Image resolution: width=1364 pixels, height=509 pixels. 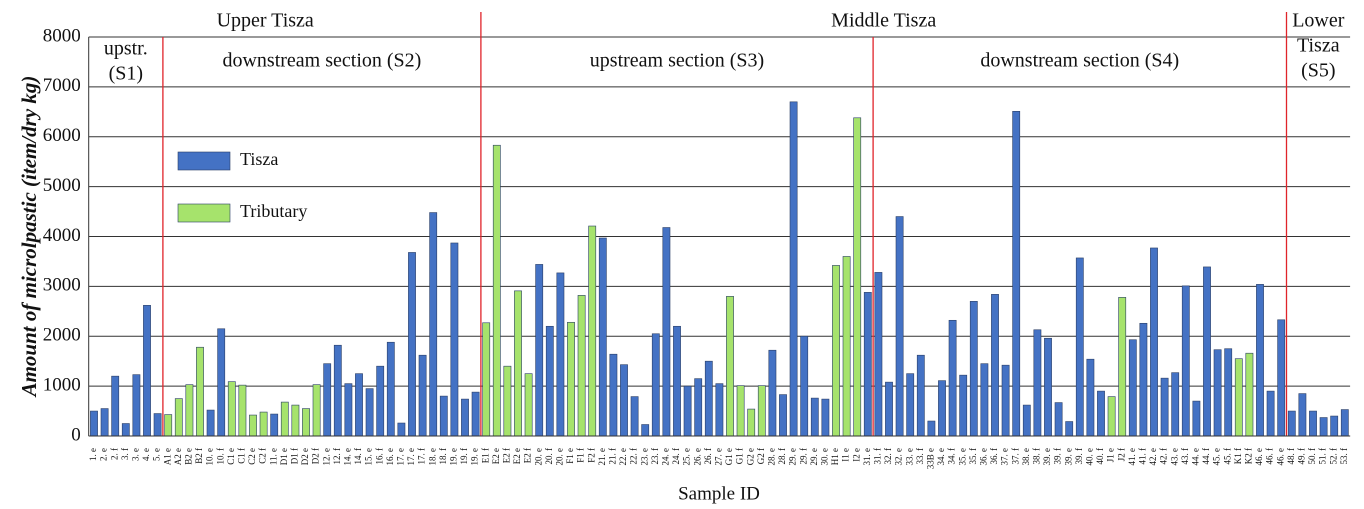 What do you see at coordinates (570, 456) in the screenshot?
I see `x-tick-label: F1 e` at bounding box center [570, 456].